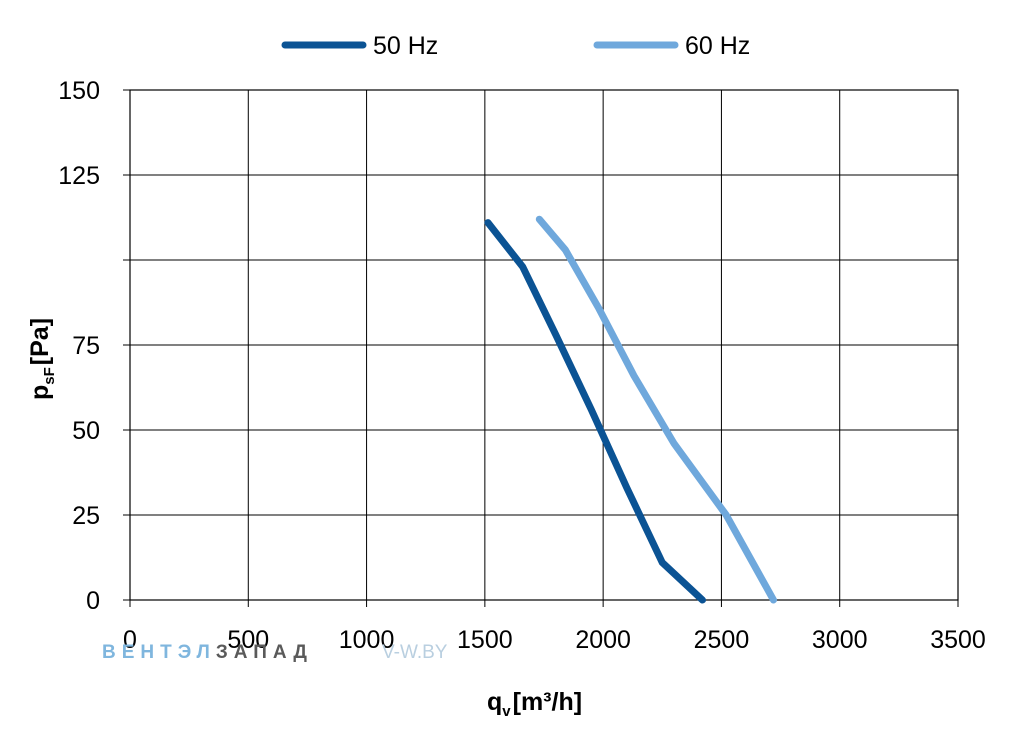 The height and width of the screenshot is (733, 1026). Describe the element at coordinates (79, 91) in the screenshot. I see `y-tick-label: 150` at that location.